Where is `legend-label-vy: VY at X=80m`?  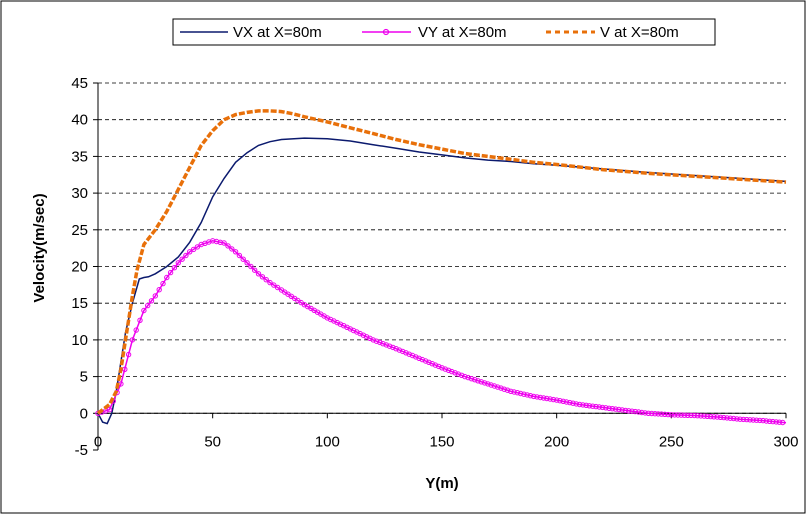 legend-label-vy: VY at X=80m is located at coordinates (462, 32).